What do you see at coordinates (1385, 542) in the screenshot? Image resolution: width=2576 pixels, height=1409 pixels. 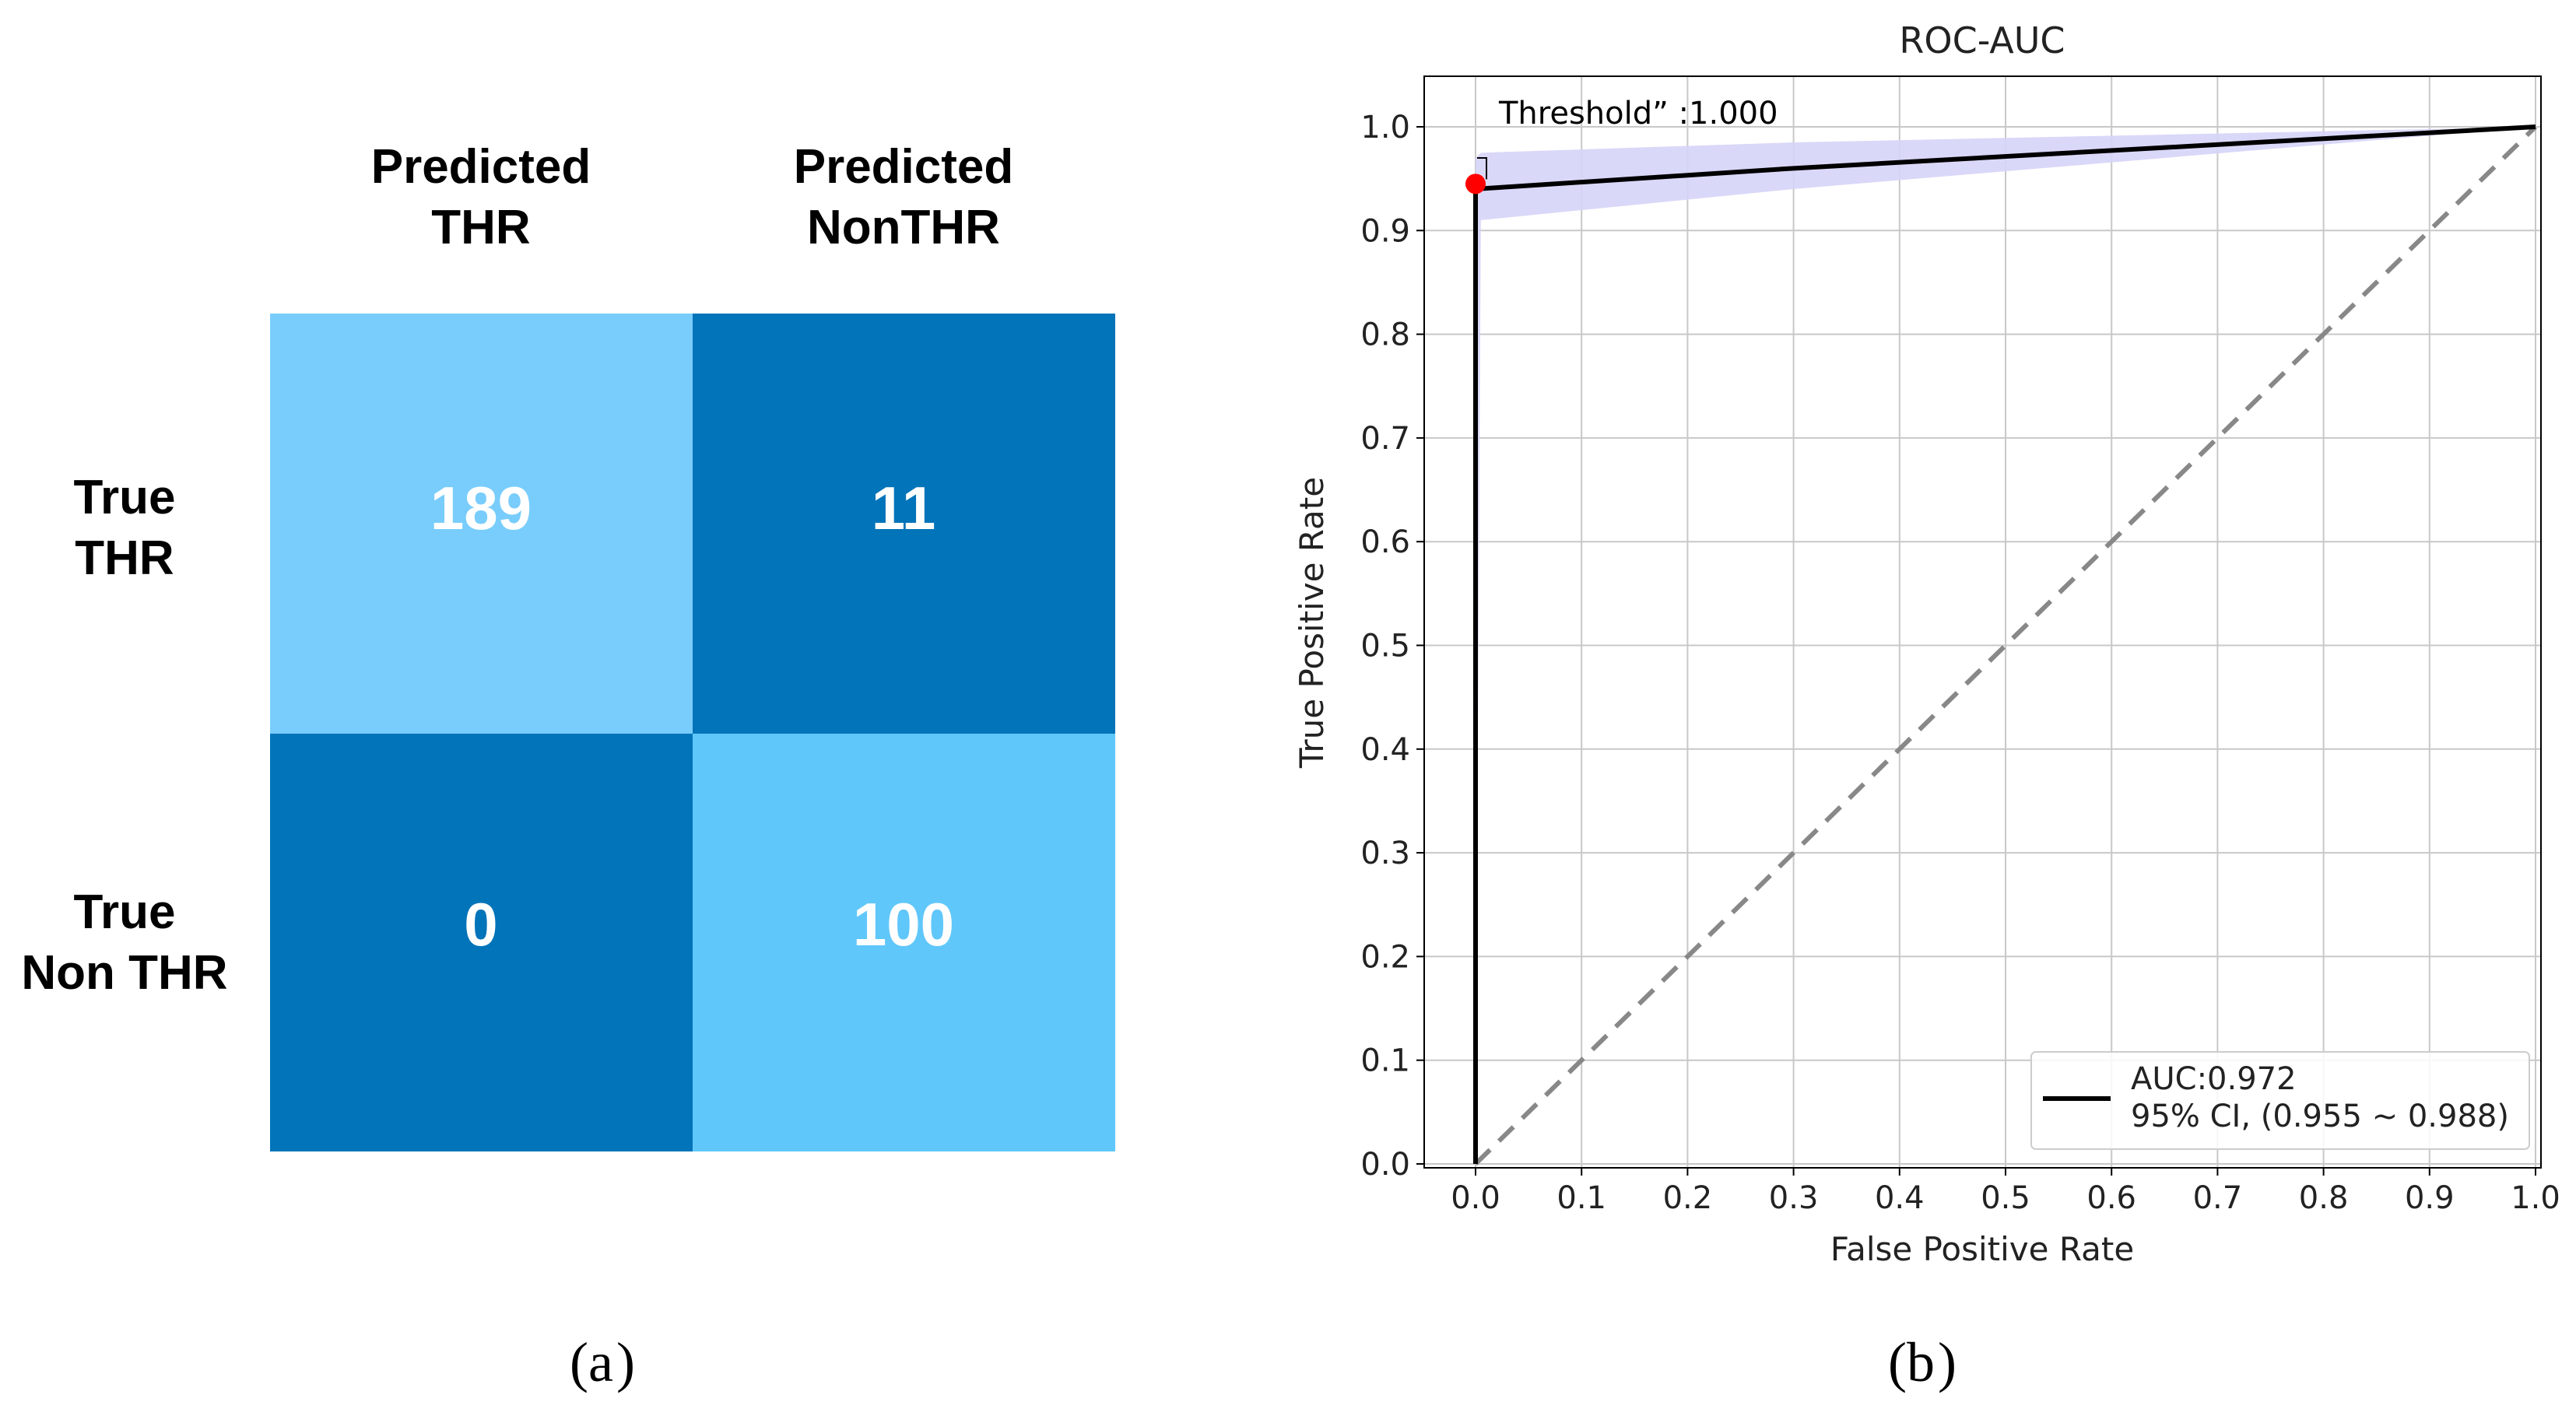 I see `y-tick-label: 0.6` at bounding box center [1385, 542].